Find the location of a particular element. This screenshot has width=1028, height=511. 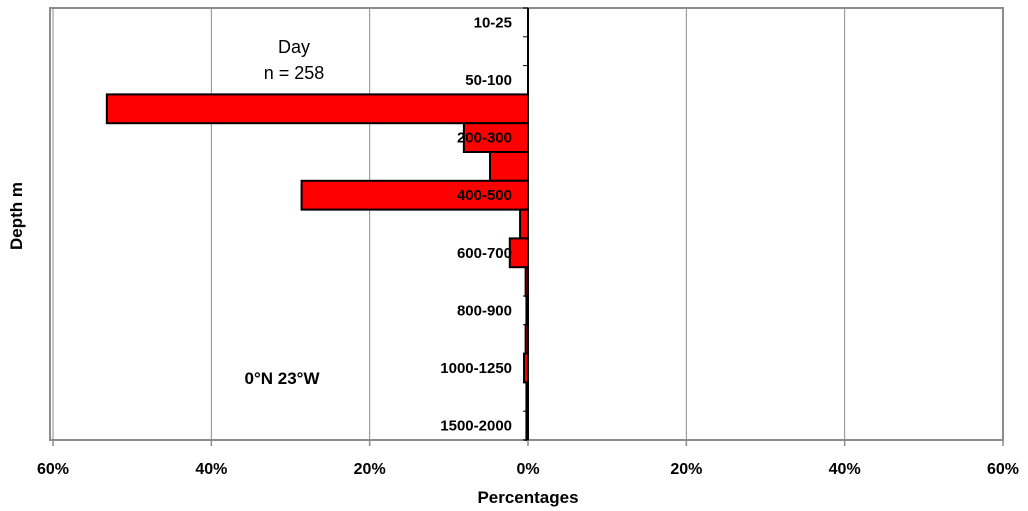

y-axis-title: Depth m is located at coordinates (16, 216).